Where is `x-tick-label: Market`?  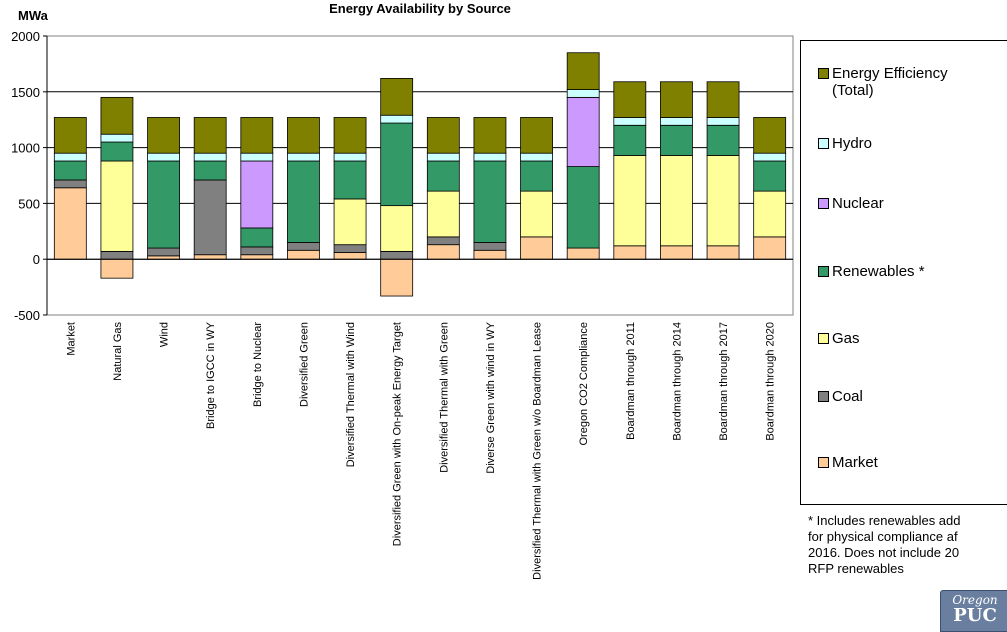 x-tick-label: Market is located at coordinates (71, 339).